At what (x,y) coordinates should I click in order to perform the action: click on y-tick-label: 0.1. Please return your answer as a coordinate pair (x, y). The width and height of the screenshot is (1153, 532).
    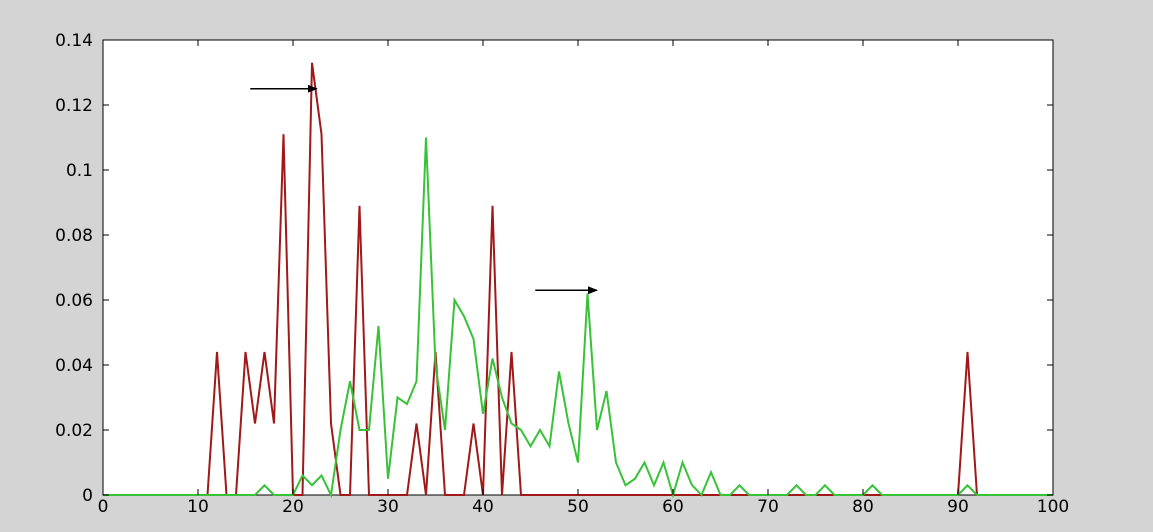
    Looking at the image, I should click on (79, 171).